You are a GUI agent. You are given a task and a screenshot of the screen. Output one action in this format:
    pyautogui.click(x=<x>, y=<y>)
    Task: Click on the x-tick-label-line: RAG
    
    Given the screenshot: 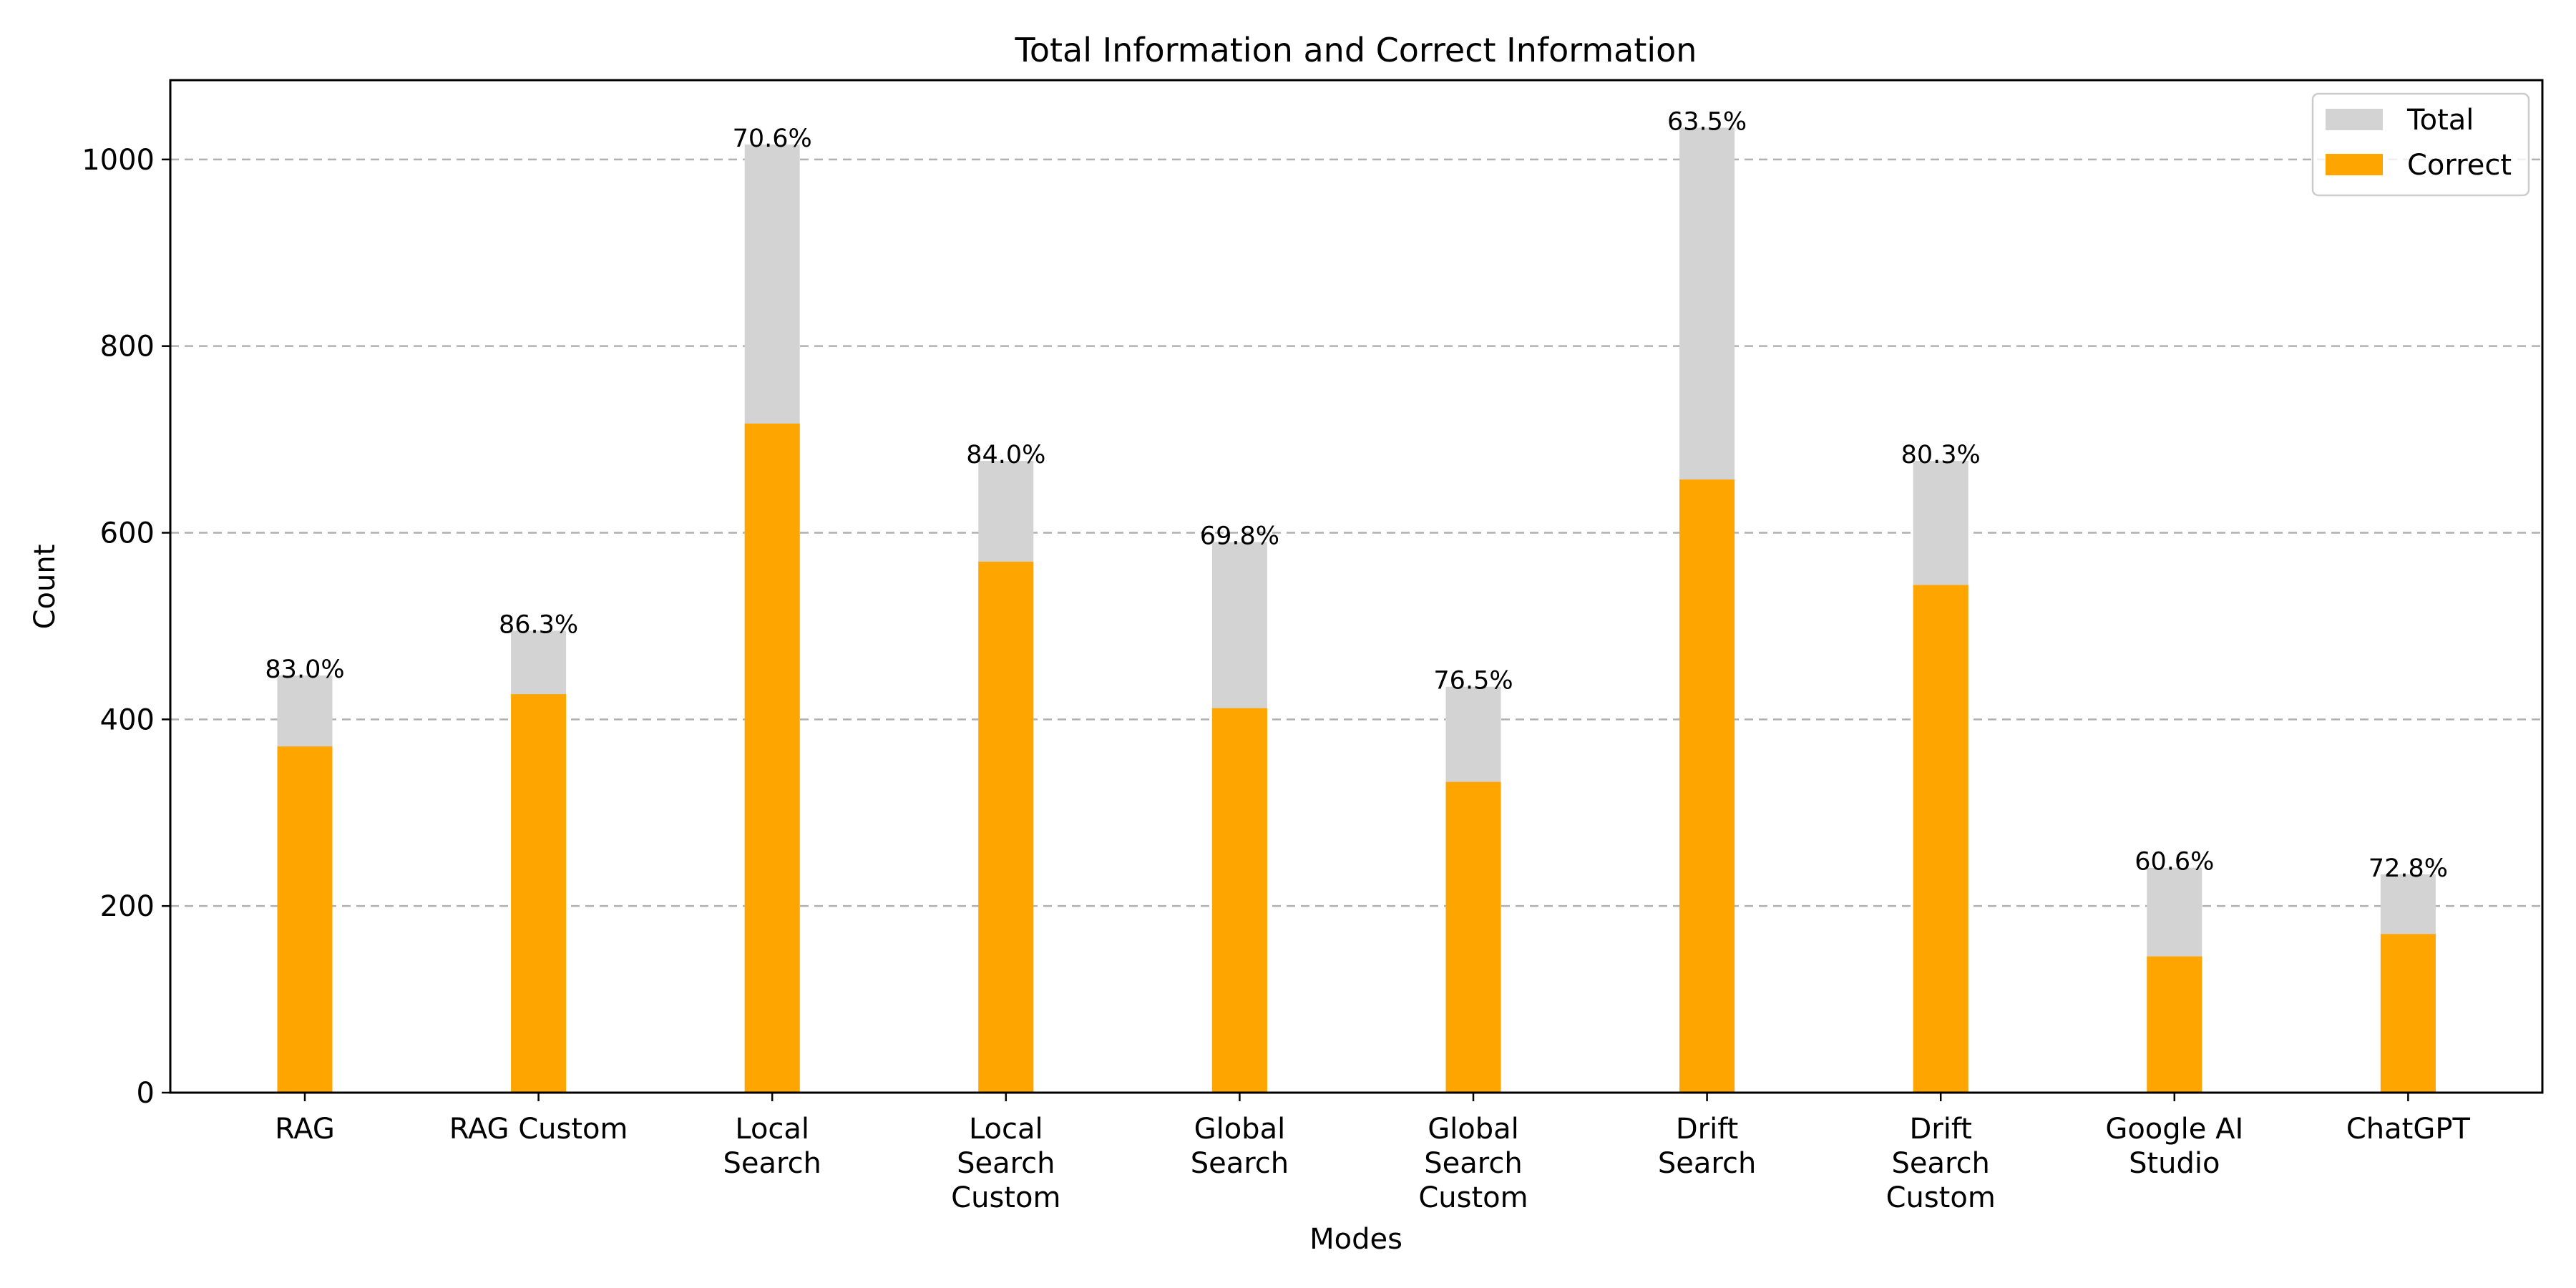 What is the action you would take?
    pyautogui.click(x=305, y=1129)
    